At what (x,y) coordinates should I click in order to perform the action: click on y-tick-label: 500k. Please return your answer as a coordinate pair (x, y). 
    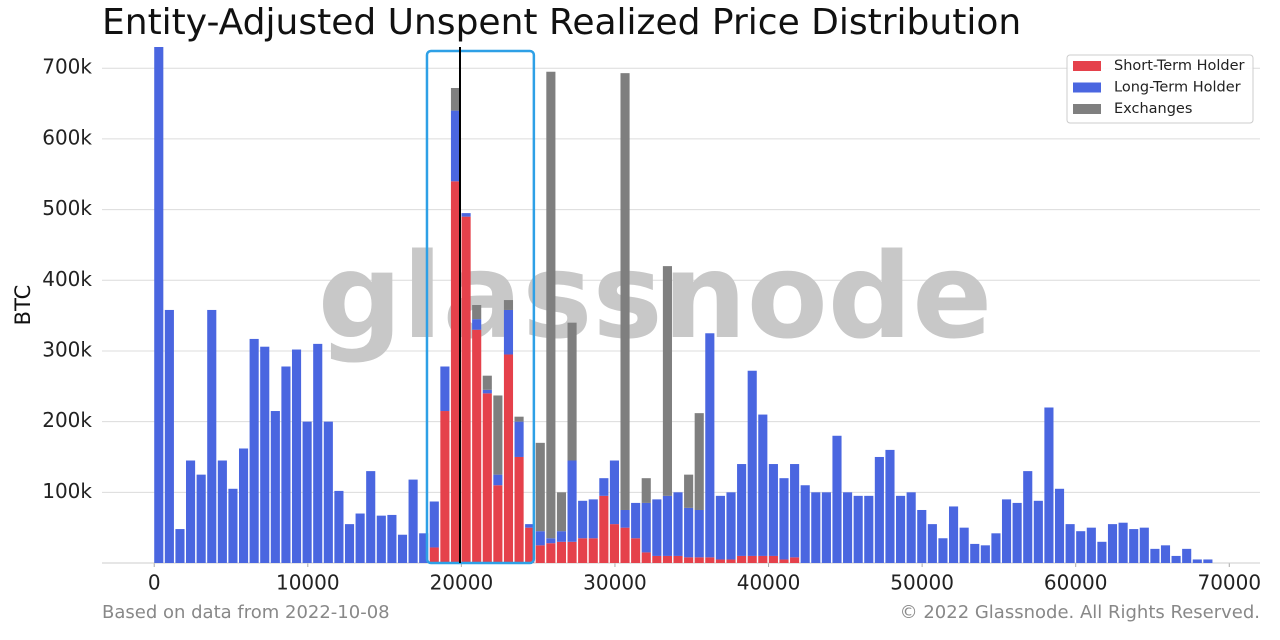
    Looking at the image, I should click on (67, 208).